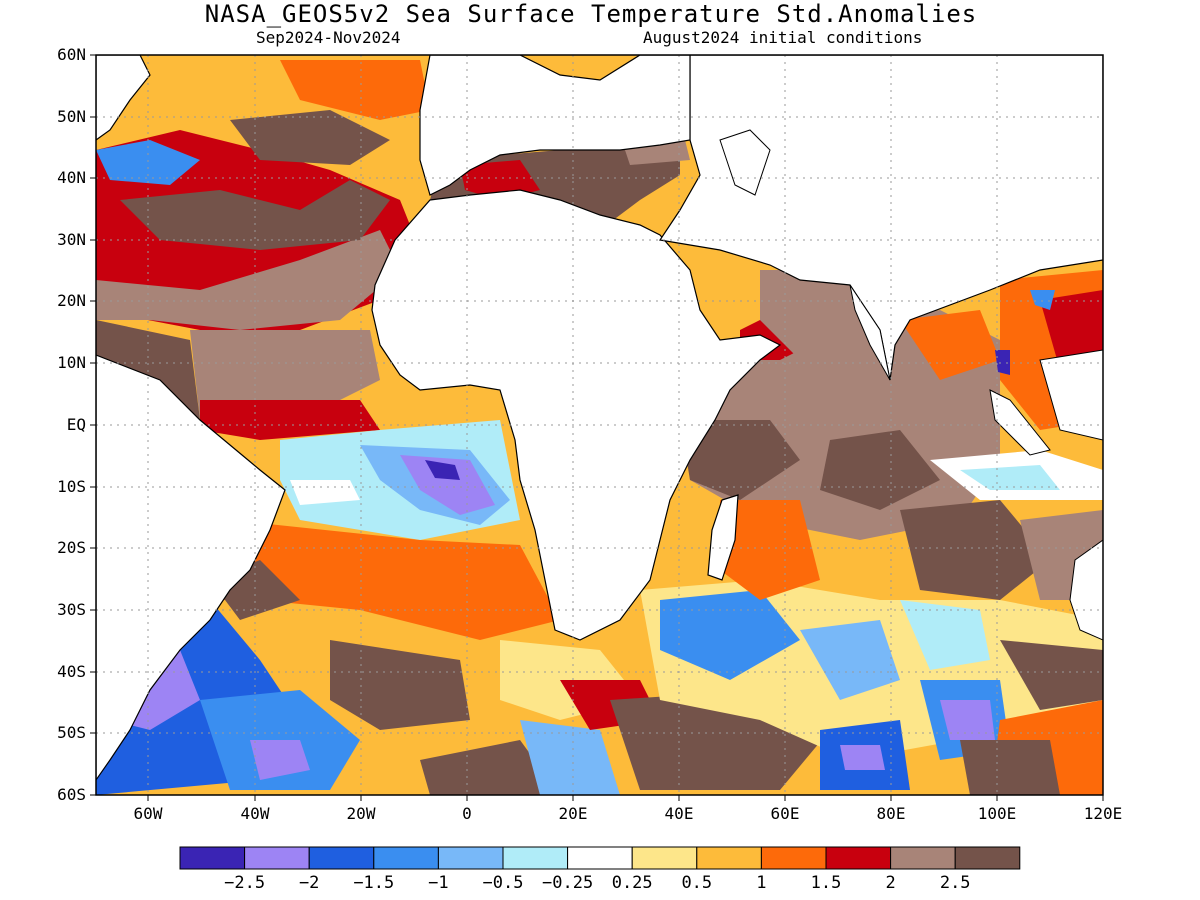  Describe the element at coordinates (890, 883) in the screenshot. I see `colorbar-tick-label: 2` at that location.